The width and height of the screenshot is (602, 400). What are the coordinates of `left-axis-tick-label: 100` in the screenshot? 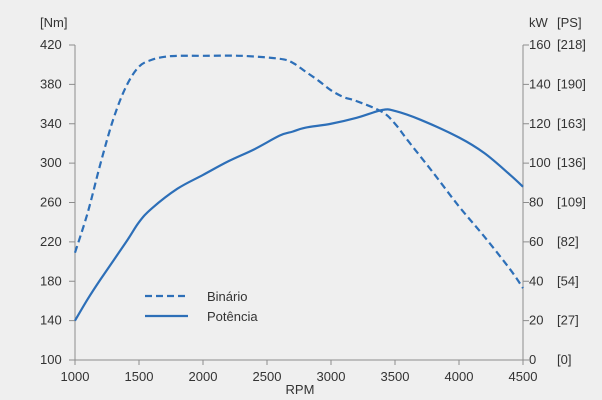 It's located at (51, 359).